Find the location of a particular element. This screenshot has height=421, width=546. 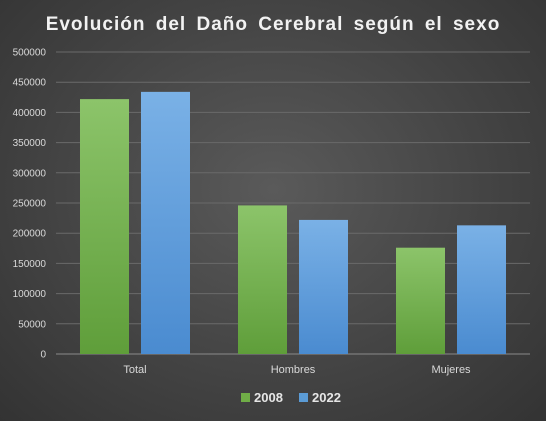

bar-mujeres-2022 is located at coordinates (481, 289).